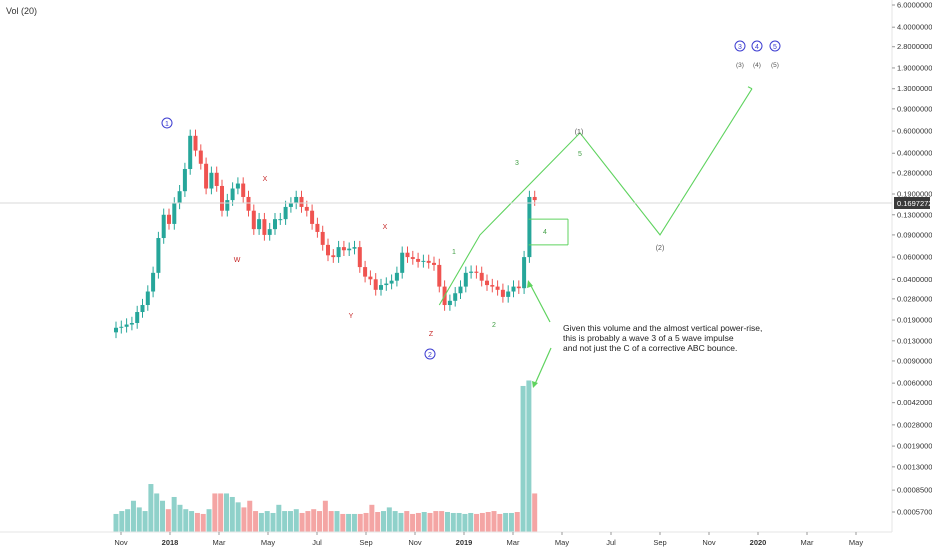  What do you see at coordinates (914, 360) in the screenshot?
I see `price-tick-label: 0.0090000` at bounding box center [914, 360].